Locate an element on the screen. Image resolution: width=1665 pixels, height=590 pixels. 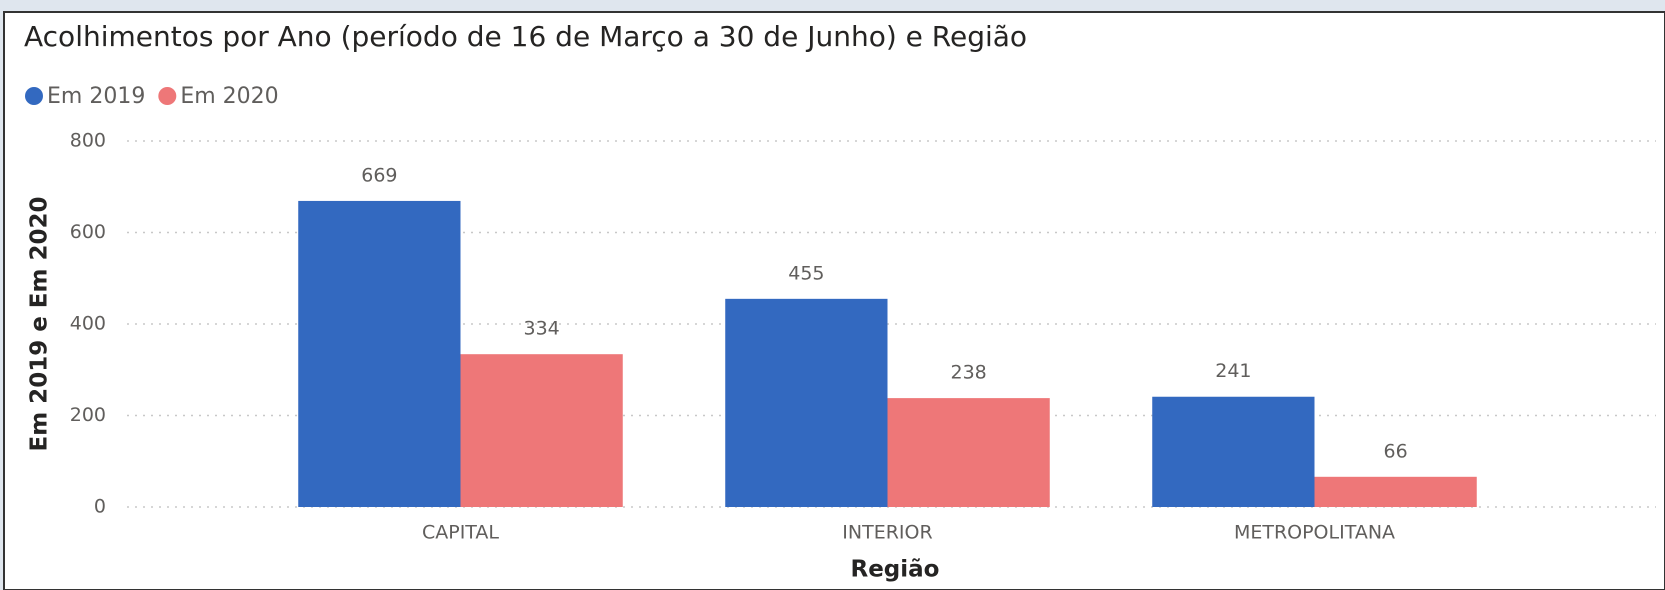
legend-label: Em 2019 is located at coordinates (96, 96).